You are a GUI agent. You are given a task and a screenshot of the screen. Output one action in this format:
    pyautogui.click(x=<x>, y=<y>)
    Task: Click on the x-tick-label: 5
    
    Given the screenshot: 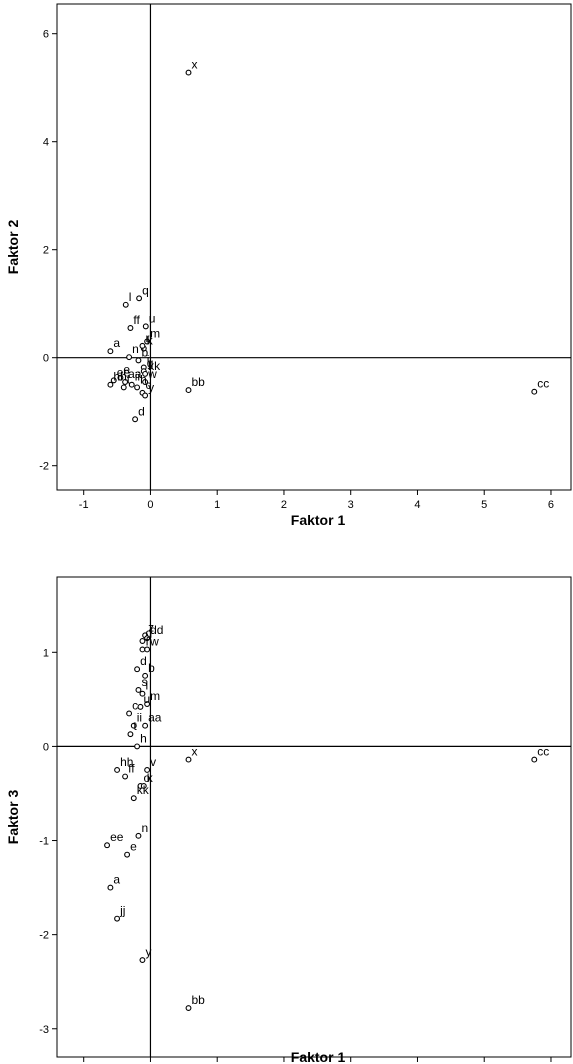 What is the action you would take?
    pyautogui.click(x=484, y=505)
    